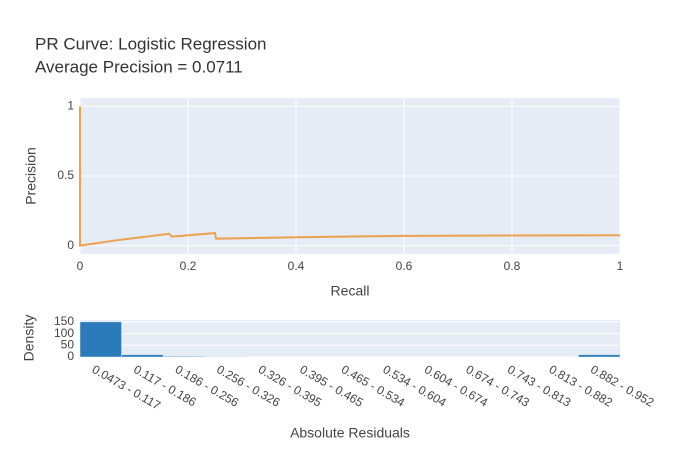 The width and height of the screenshot is (700, 450). Describe the element at coordinates (70, 106) in the screenshot. I see `y-tick-label: 1` at that location.